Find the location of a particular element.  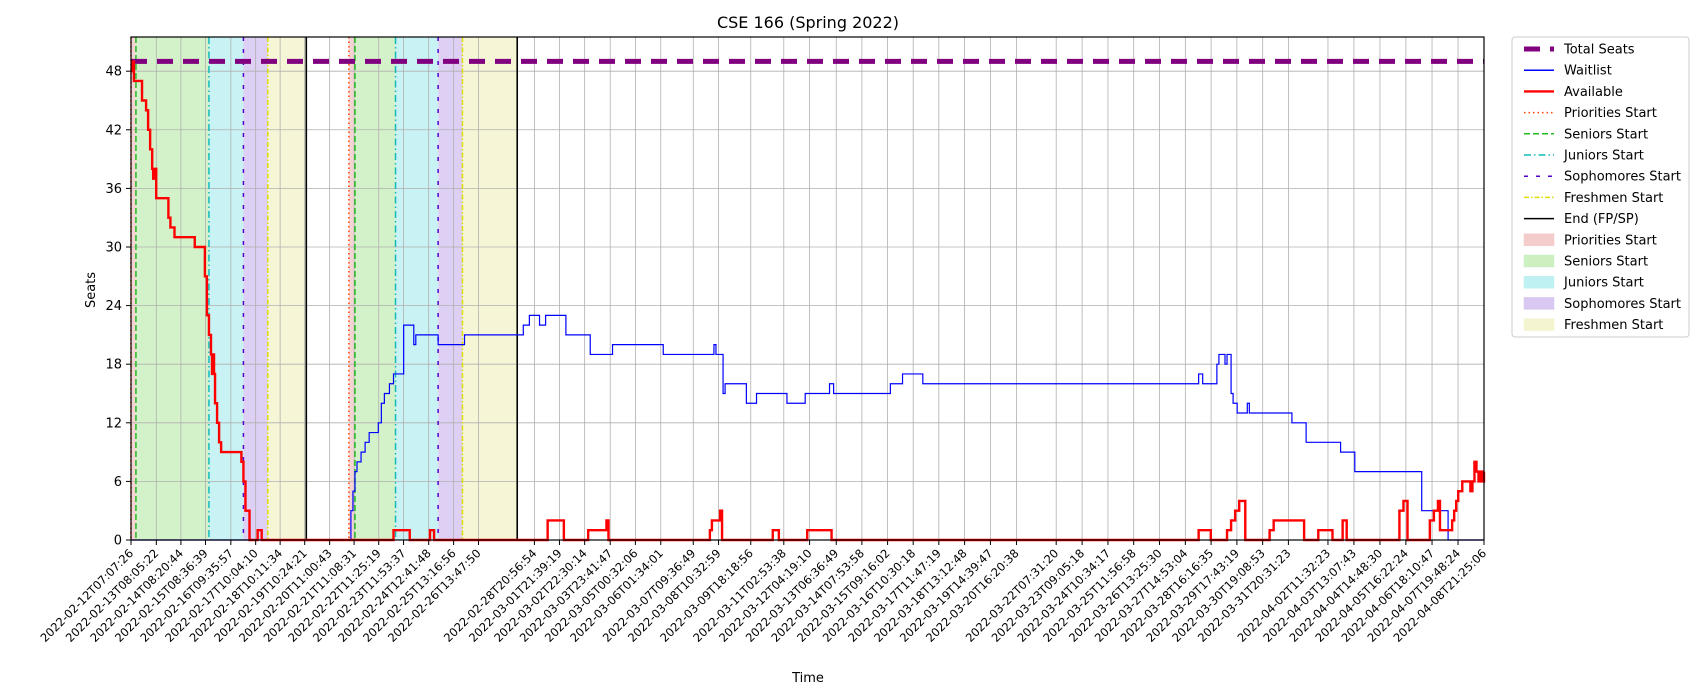

legend-label-end-fp-sp: End (FP/SP) is located at coordinates (1601, 219).